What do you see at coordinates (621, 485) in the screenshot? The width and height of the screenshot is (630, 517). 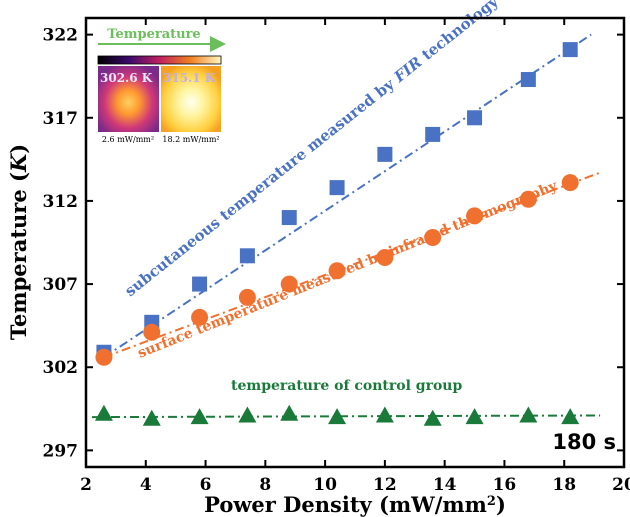 I see `x-tick-label: 20` at bounding box center [621, 485].